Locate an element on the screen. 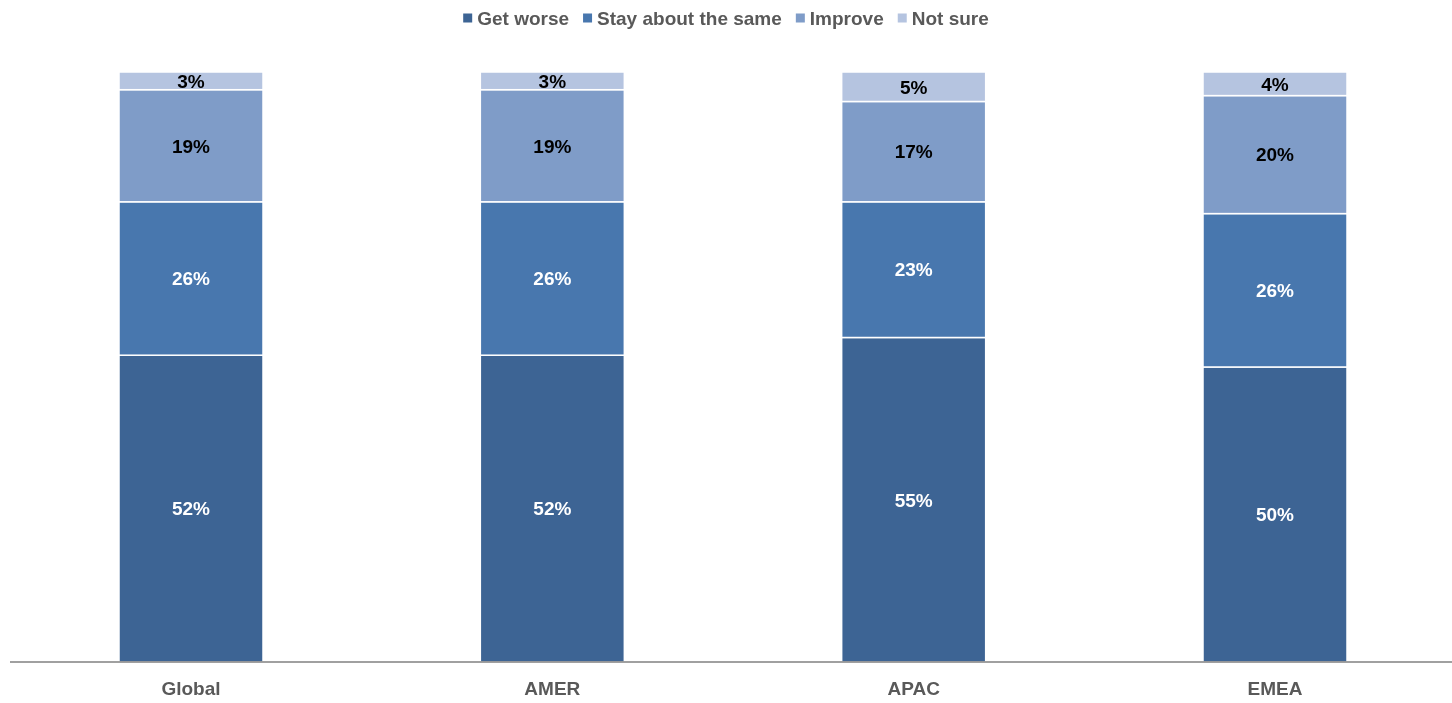 The width and height of the screenshot is (1452, 703). x-tick-label: EMEA is located at coordinates (1275, 688).